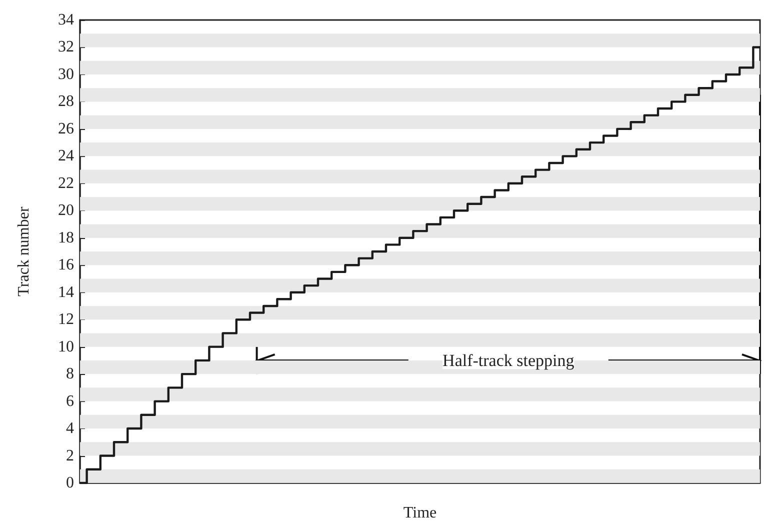  Describe the element at coordinates (66, 74) in the screenshot. I see `y-tick-label: 30` at that location.